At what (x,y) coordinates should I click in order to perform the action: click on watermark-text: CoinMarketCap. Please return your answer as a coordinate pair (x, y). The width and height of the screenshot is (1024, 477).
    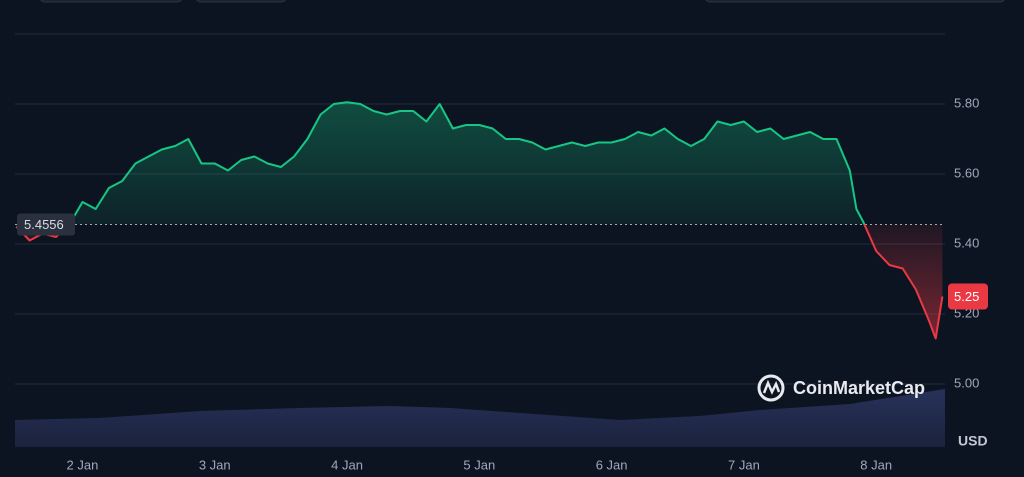
    Looking at the image, I should click on (859, 388).